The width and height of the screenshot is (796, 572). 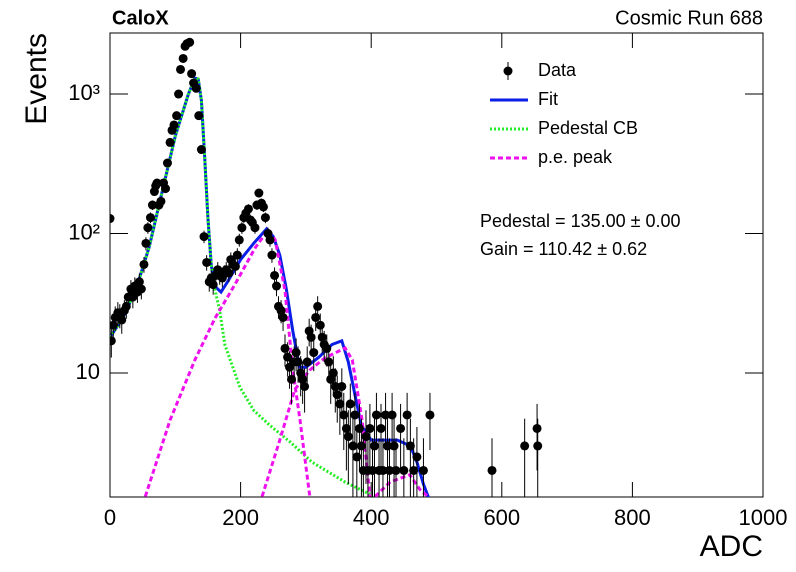 I want to click on legend-label: Fit, so click(x=548, y=99).